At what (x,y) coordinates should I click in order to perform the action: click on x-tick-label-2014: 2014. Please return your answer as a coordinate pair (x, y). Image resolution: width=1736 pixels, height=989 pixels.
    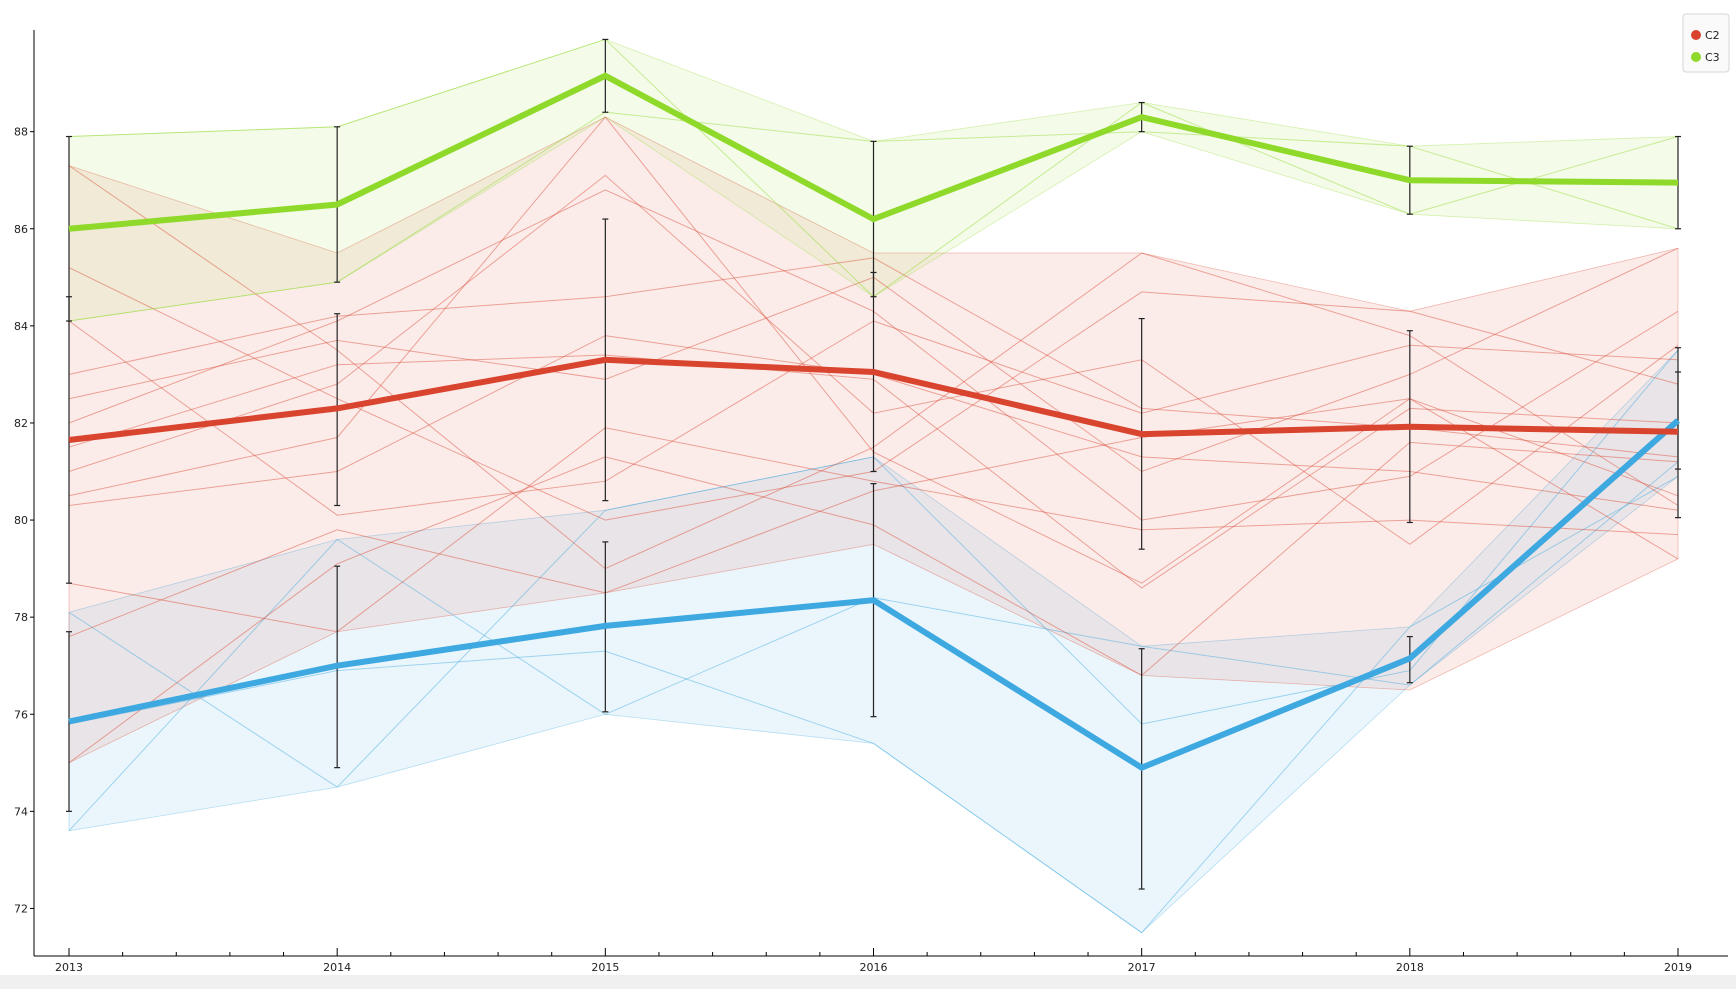
    Looking at the image, I should click on (337, 967).